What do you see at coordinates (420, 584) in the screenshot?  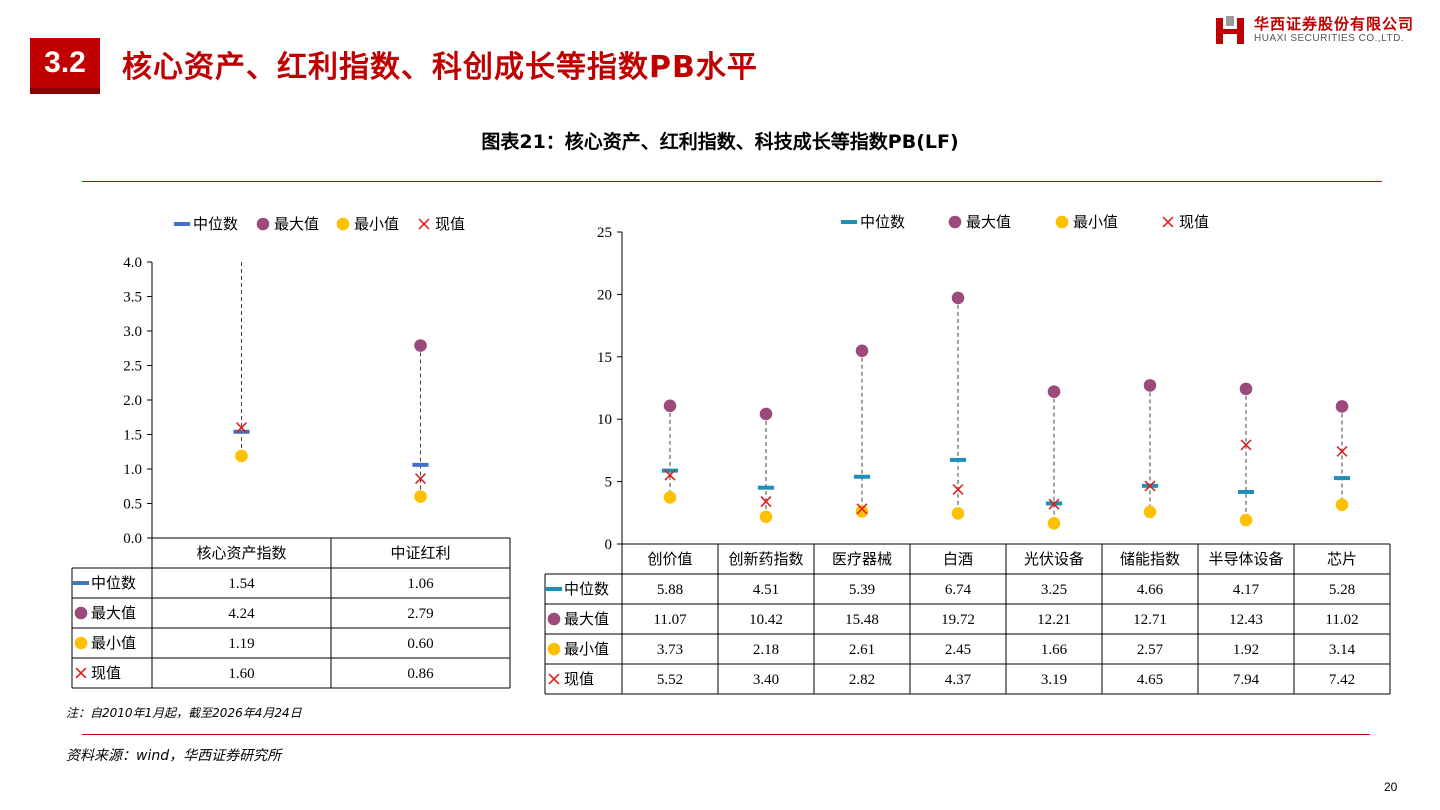 I see `table-cell-value: 1.06` at bounding box center [420, 584].